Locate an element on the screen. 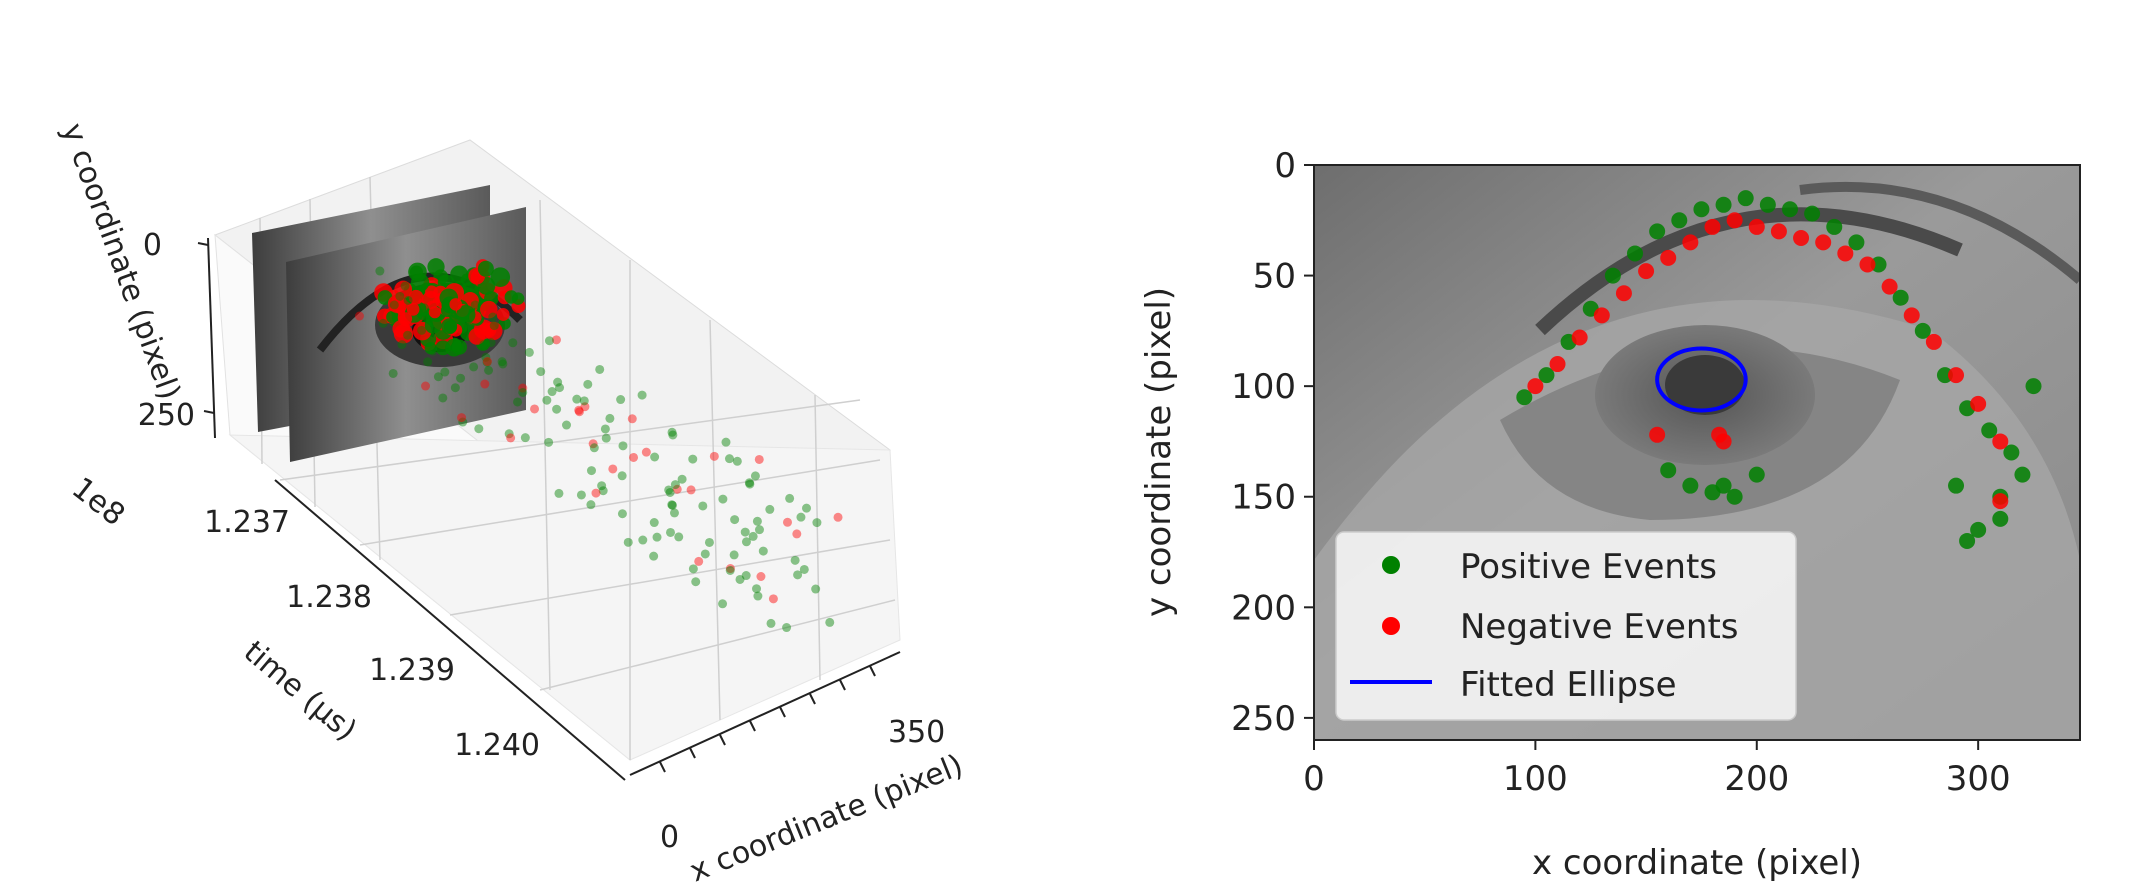 The image size is (2136, 891). y-tick-label: 200 is located at coordinates (1263, 608).